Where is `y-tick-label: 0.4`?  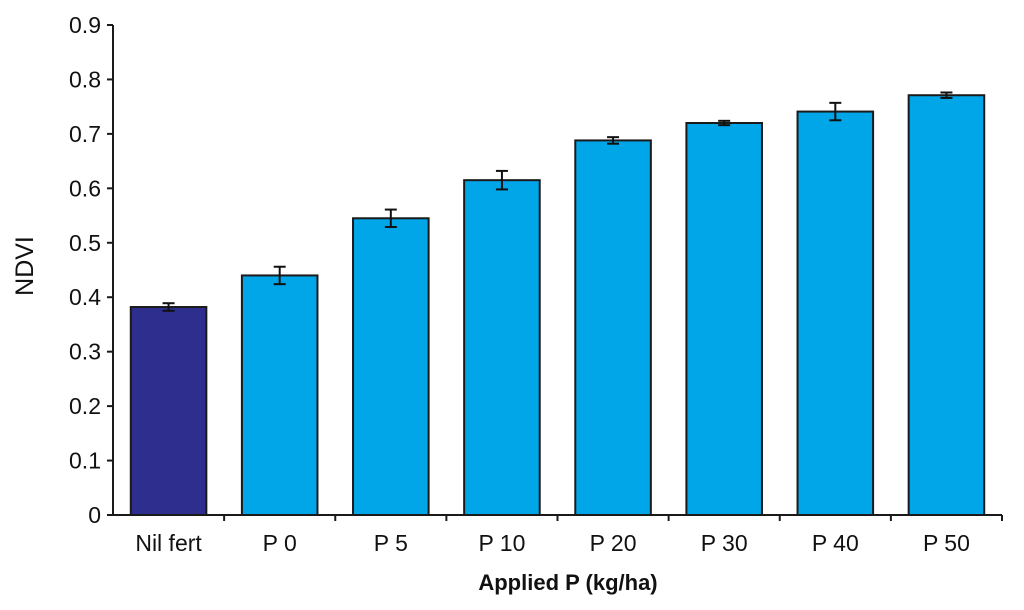 y-tick-label: 0.4 is located at coordinates (85, 297).